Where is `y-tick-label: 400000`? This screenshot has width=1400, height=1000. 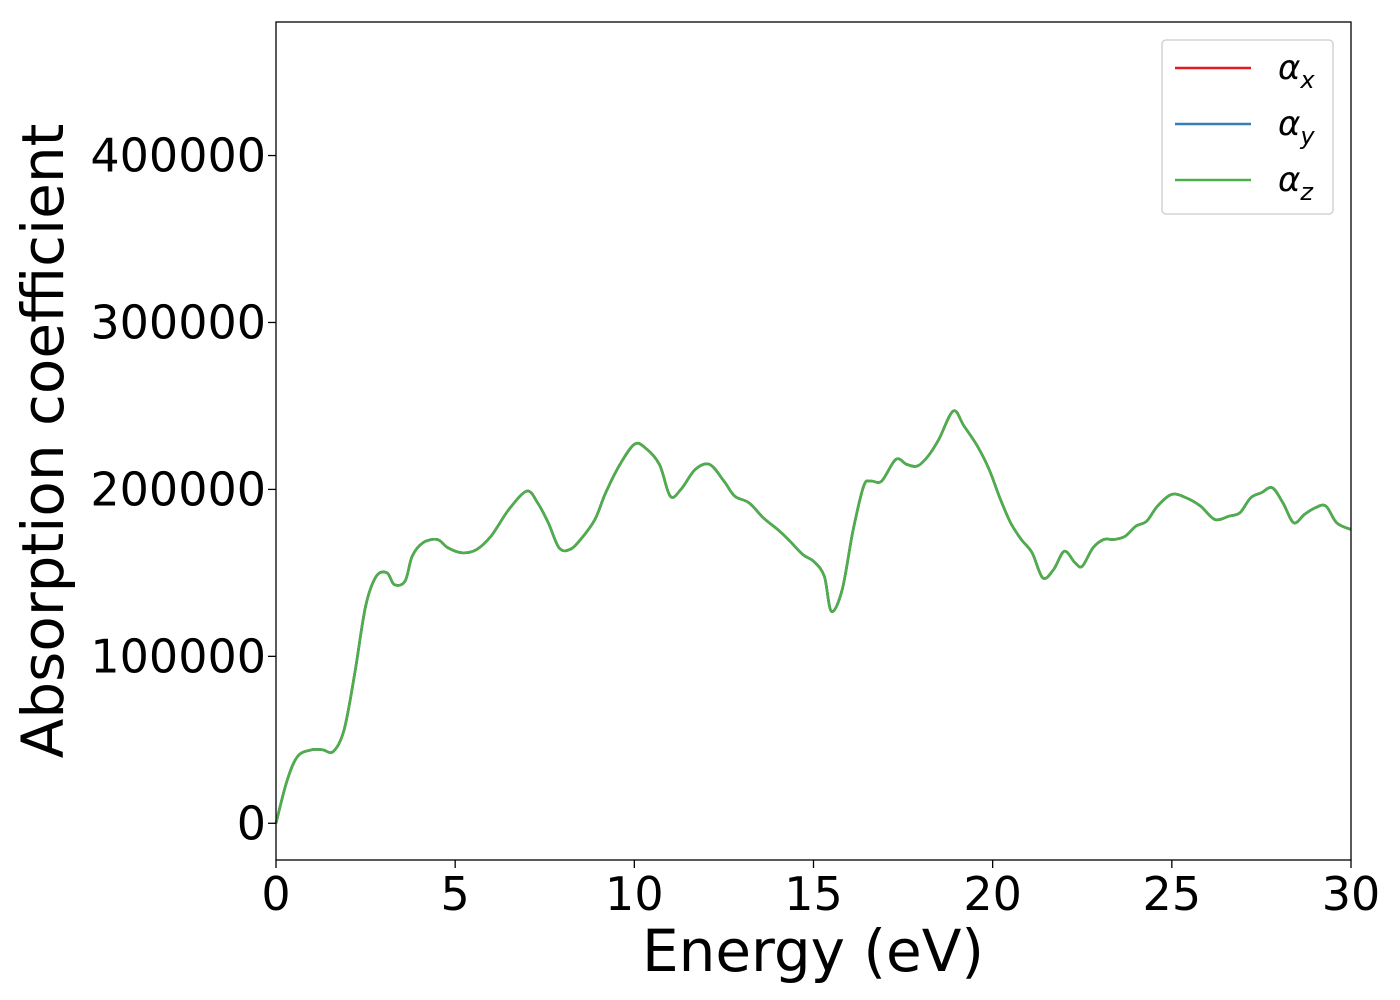
y-tick-label: 400000 is located at coordinates (178, 156).